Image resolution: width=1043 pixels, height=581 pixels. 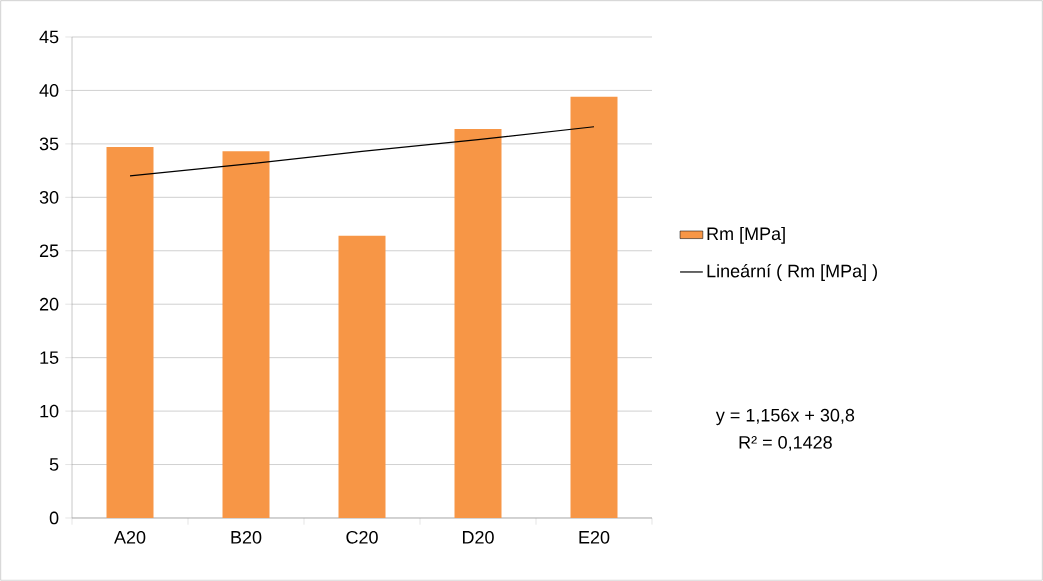 I want to click on x-tick-label: D20, so click(x=478, y=537).